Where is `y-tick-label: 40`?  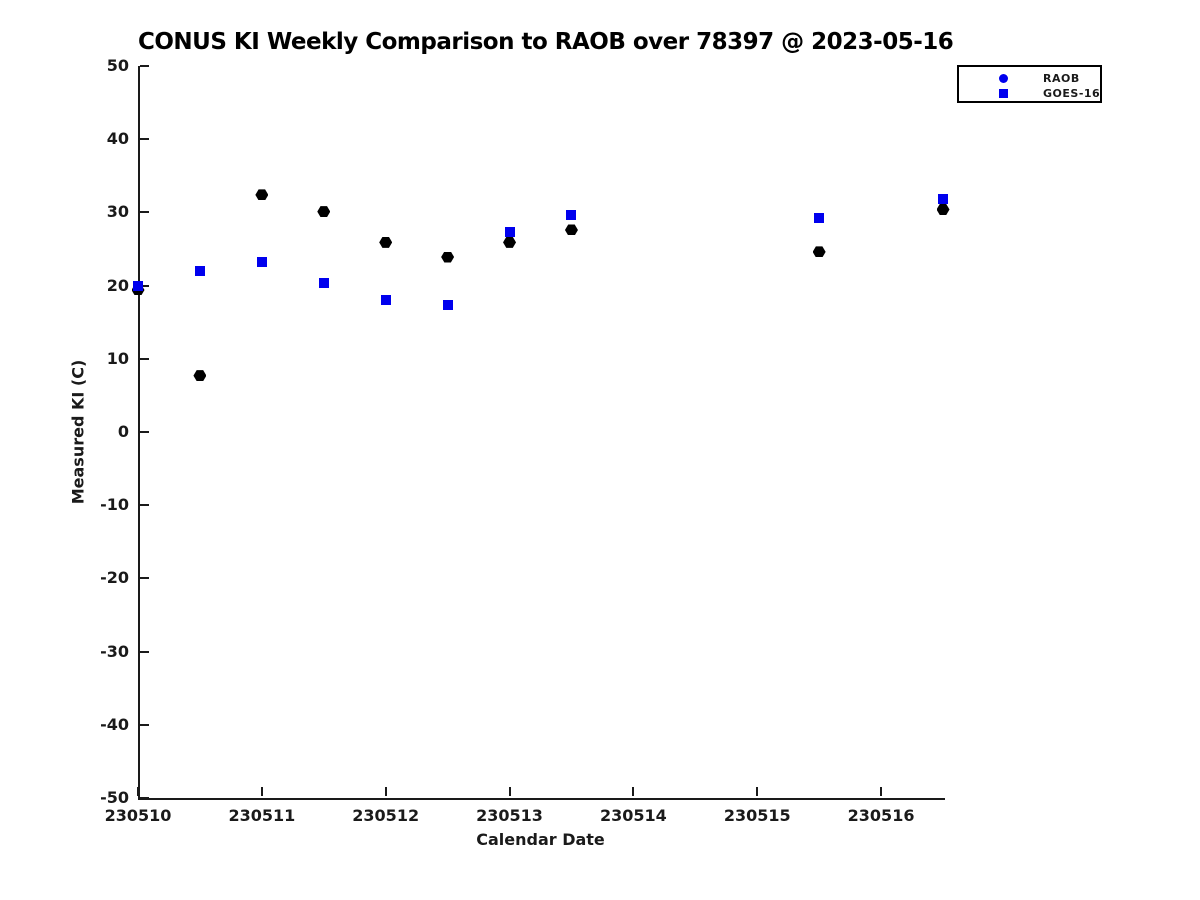 y-tick-label: 40 is located at coordinates (117, 139).